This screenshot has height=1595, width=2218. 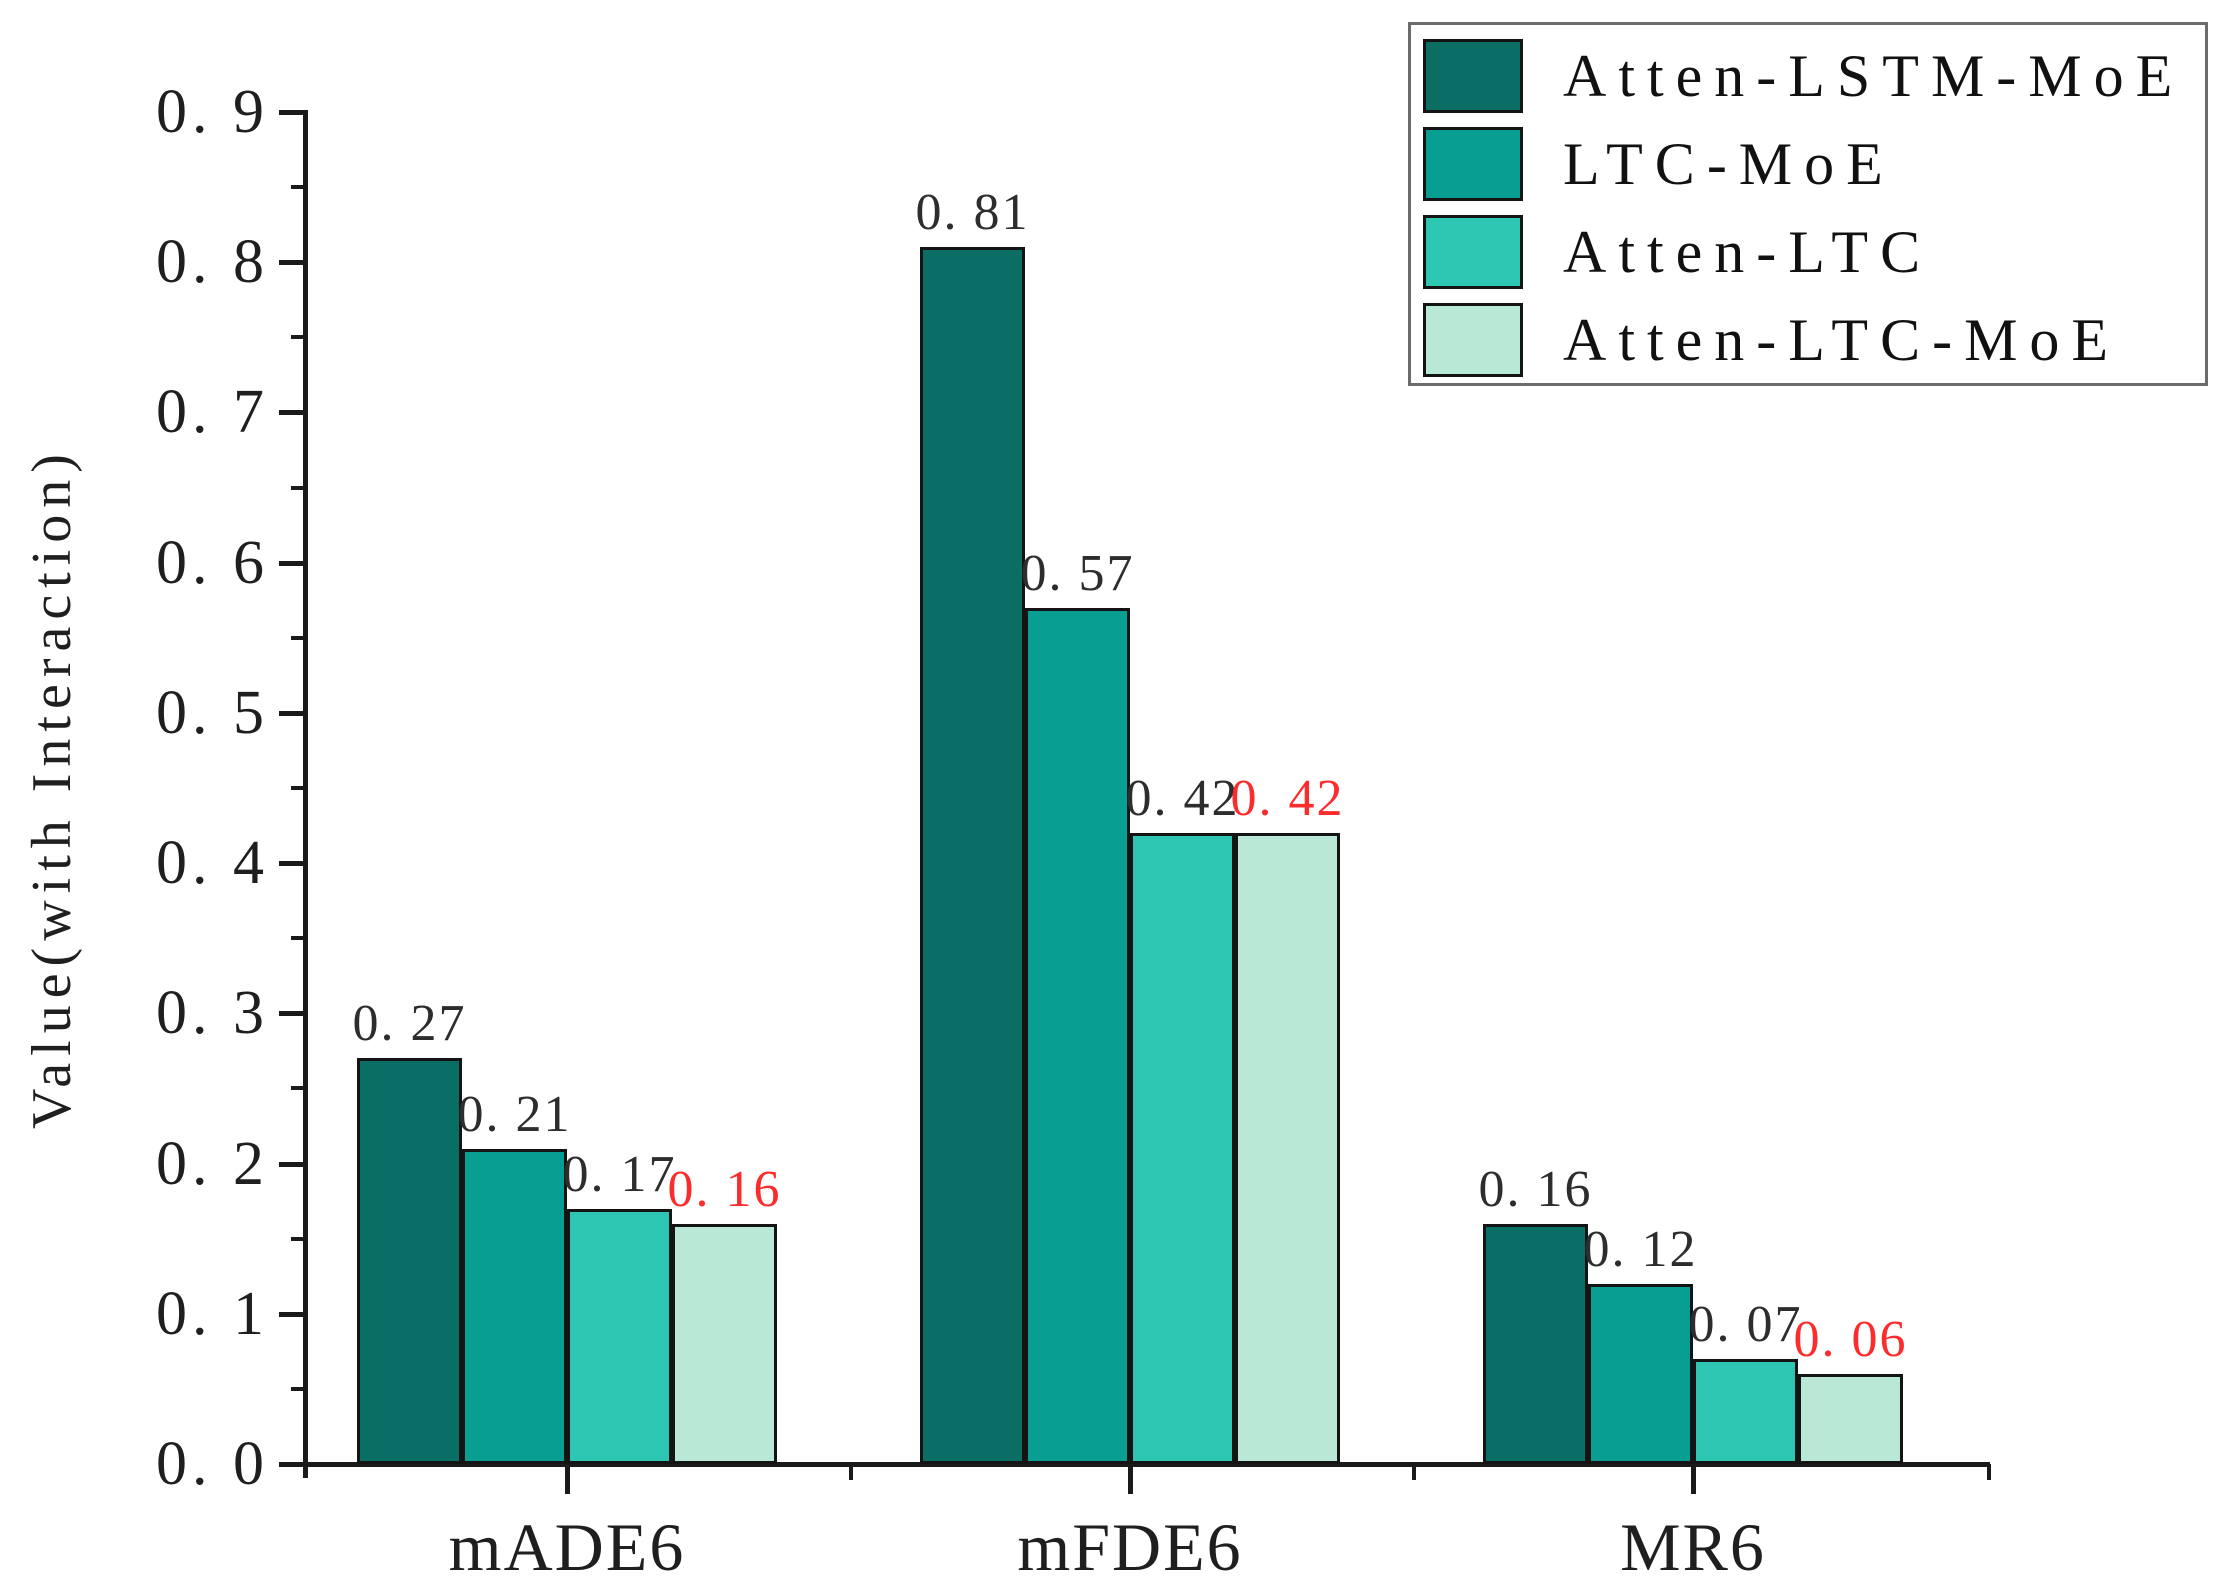 What do you see at coordinates (1473, 252) in the screenshot?
I see `legend-swatch-Atten-LTC` at bounding box center [1473, 252].